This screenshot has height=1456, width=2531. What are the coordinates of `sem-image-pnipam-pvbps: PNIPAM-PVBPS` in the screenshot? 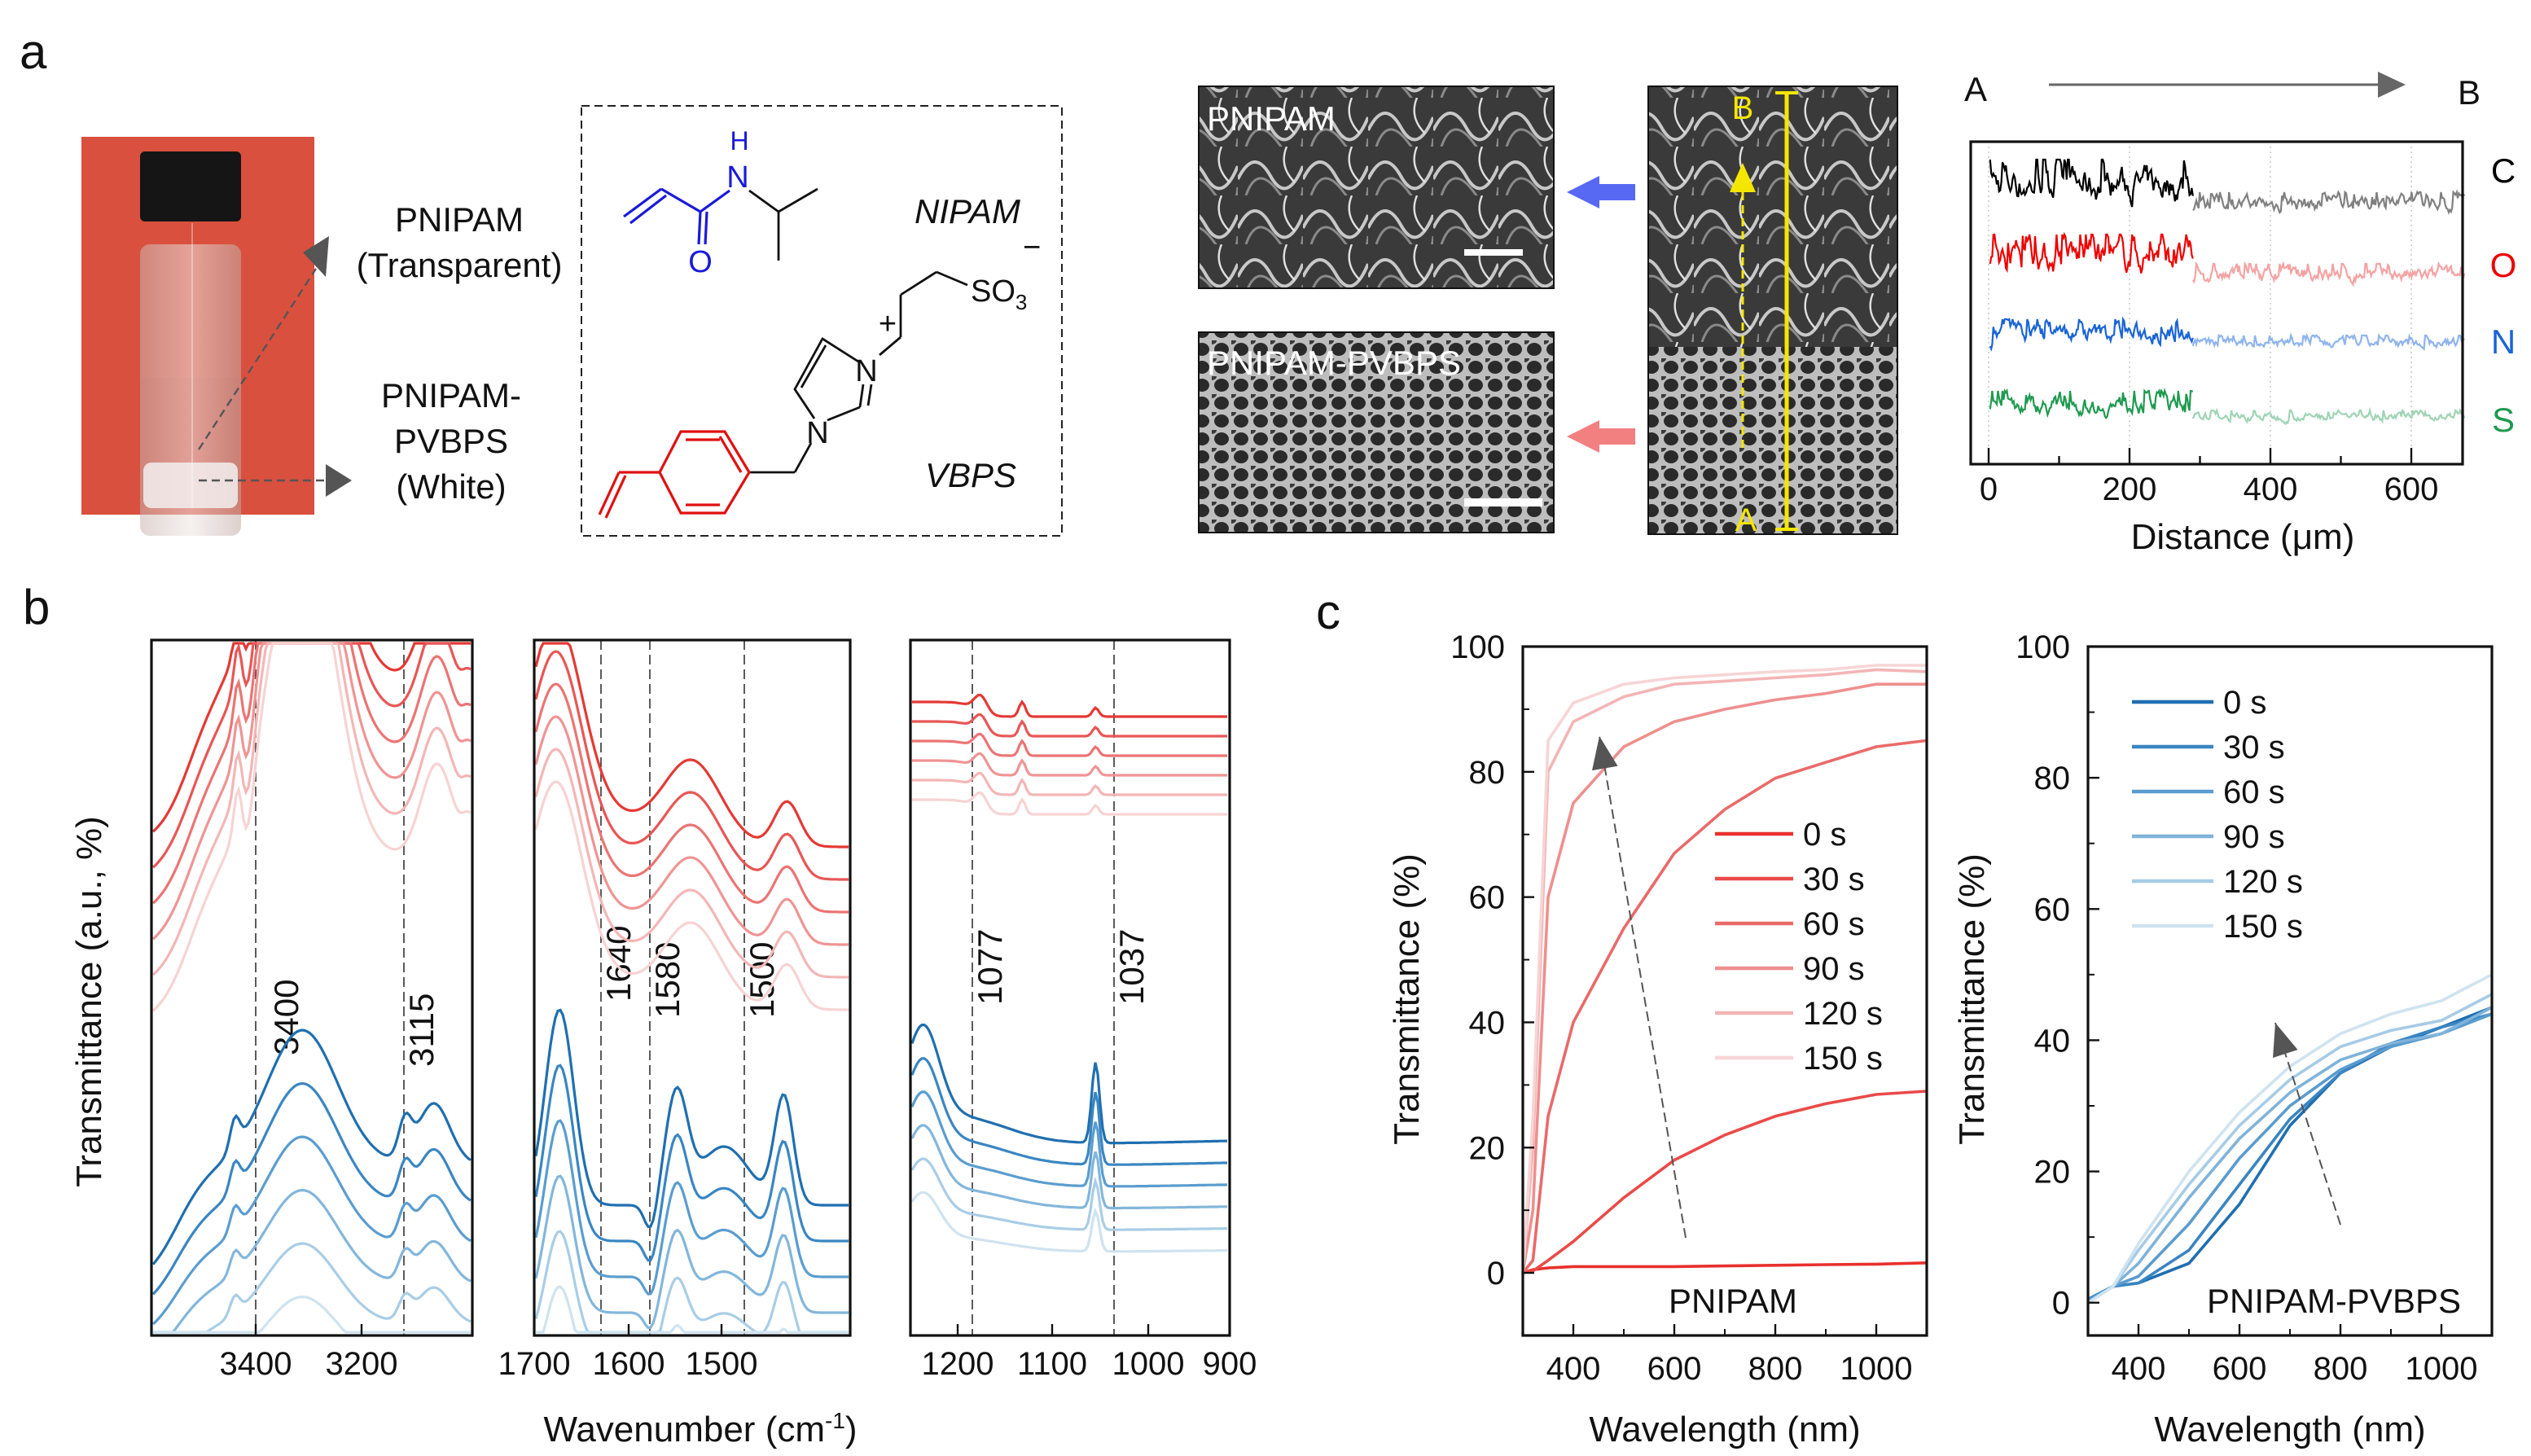 It's located at (1376, 432).